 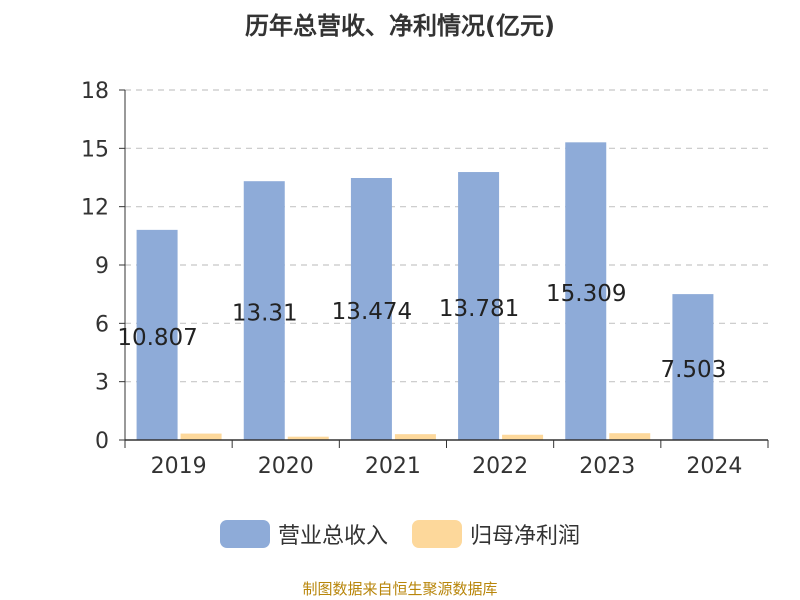 What do you see at coordinates (693, 370) in the screenshot?
I see `data-label: 7.503` at bounding box center [693, 370].